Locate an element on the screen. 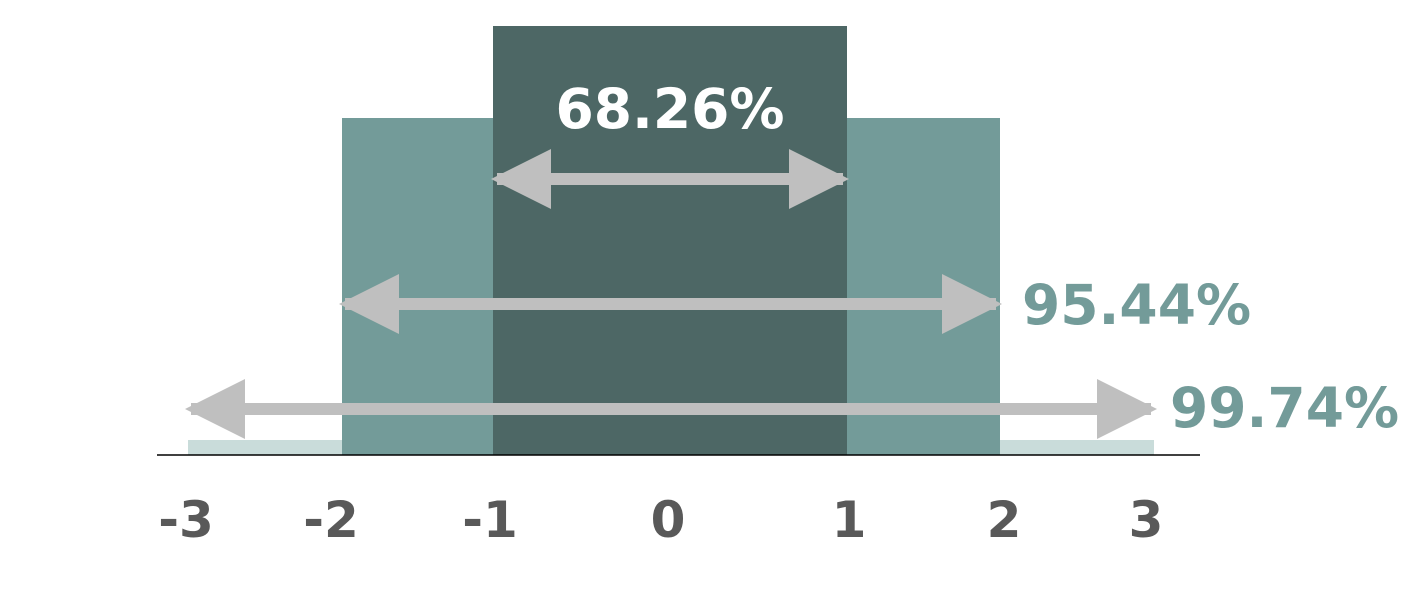 Image resolution: width=1415 pixels, height=596 pixels. tick-label: 3 is located at coordinates (1146, 520).